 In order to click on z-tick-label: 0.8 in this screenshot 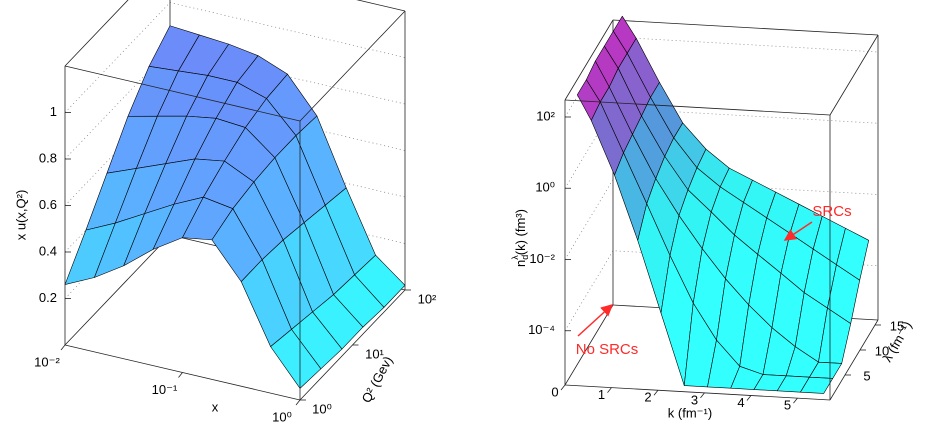, I will do `click(48, 157)`.